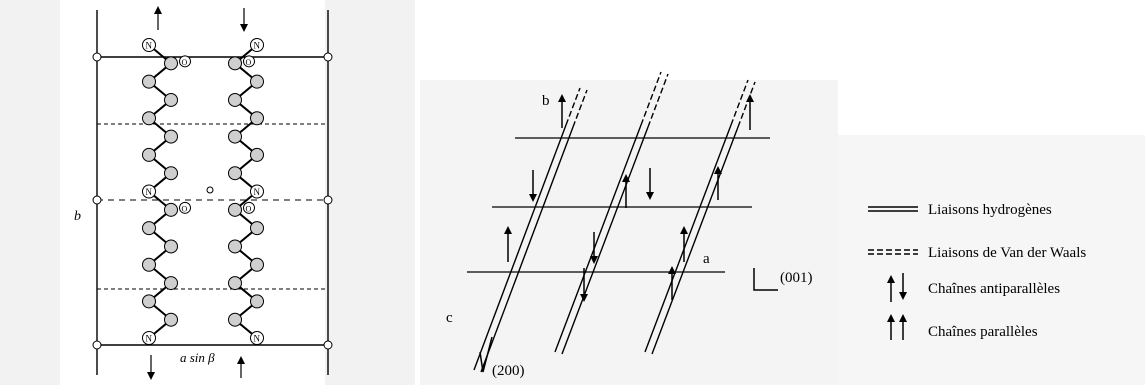  I want to click on plane-200-label: (200), so click(508, 371).